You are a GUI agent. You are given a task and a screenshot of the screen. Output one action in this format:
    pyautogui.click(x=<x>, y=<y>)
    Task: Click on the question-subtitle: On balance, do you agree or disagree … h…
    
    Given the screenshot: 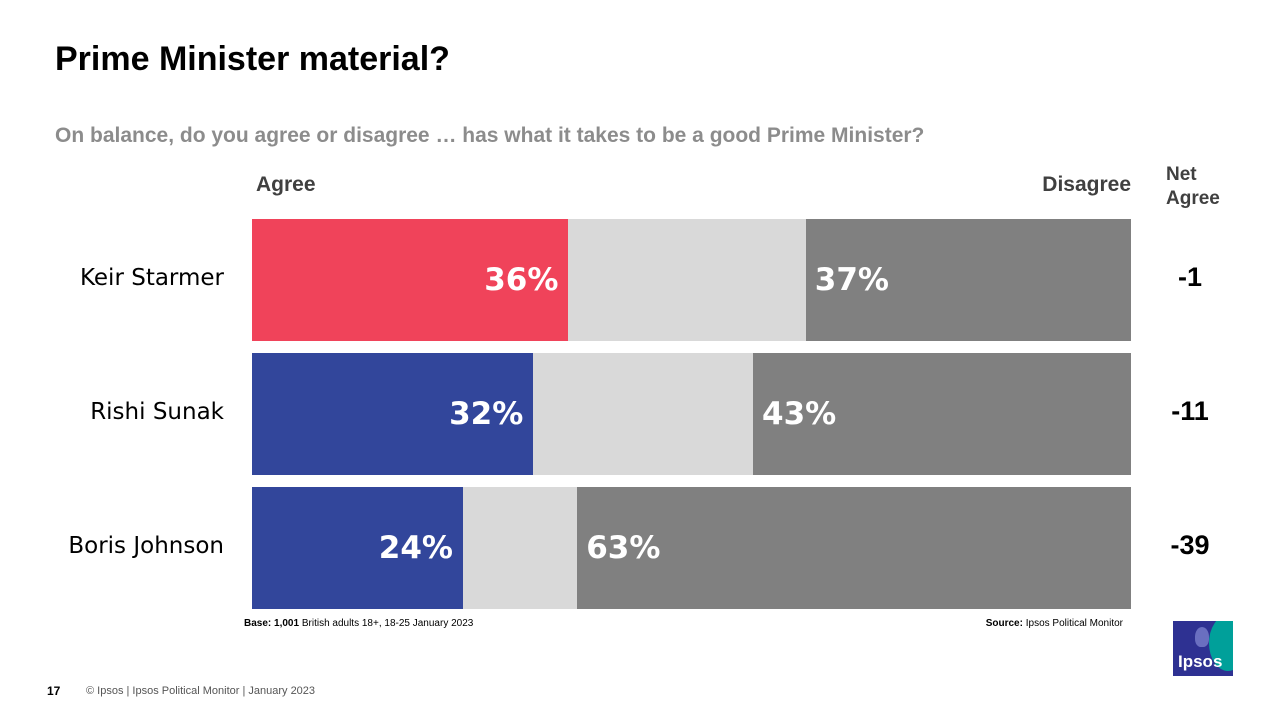 What is the action you would take?
    pyautogui.click(x=490, y=135)
    